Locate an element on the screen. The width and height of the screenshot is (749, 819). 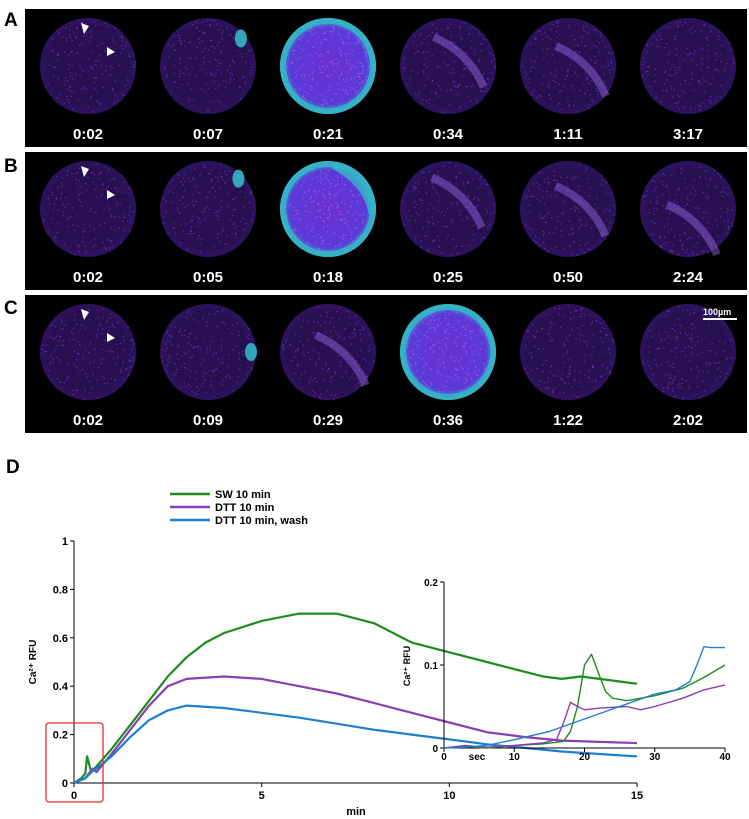
y-tick-label: 1 is located at coordinates (65, 542).